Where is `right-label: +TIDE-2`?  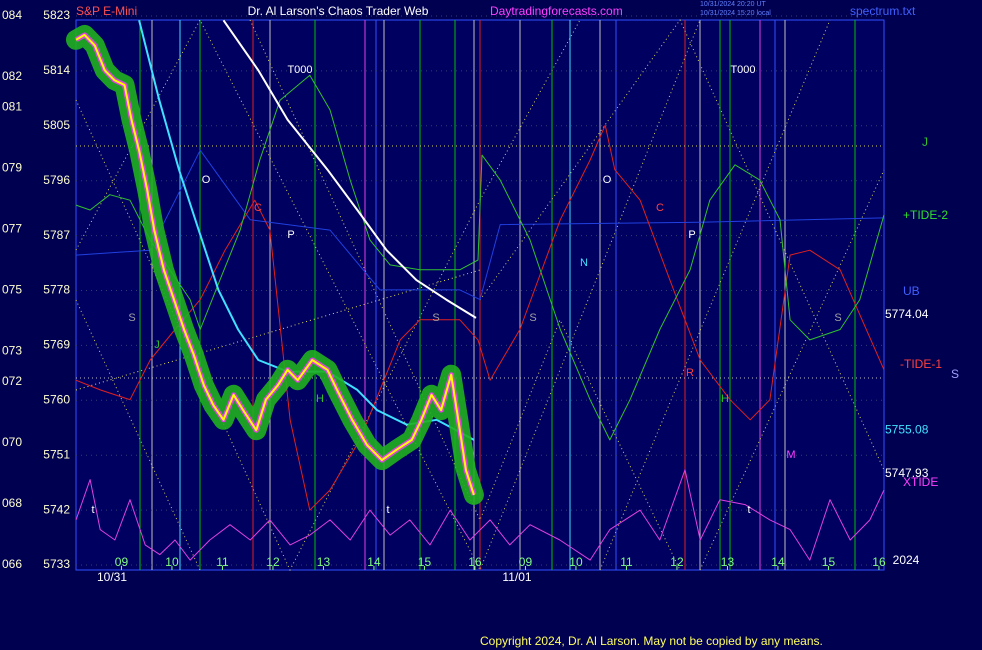 right-label: +TIDE-2 is located at coordinates (925, 215).